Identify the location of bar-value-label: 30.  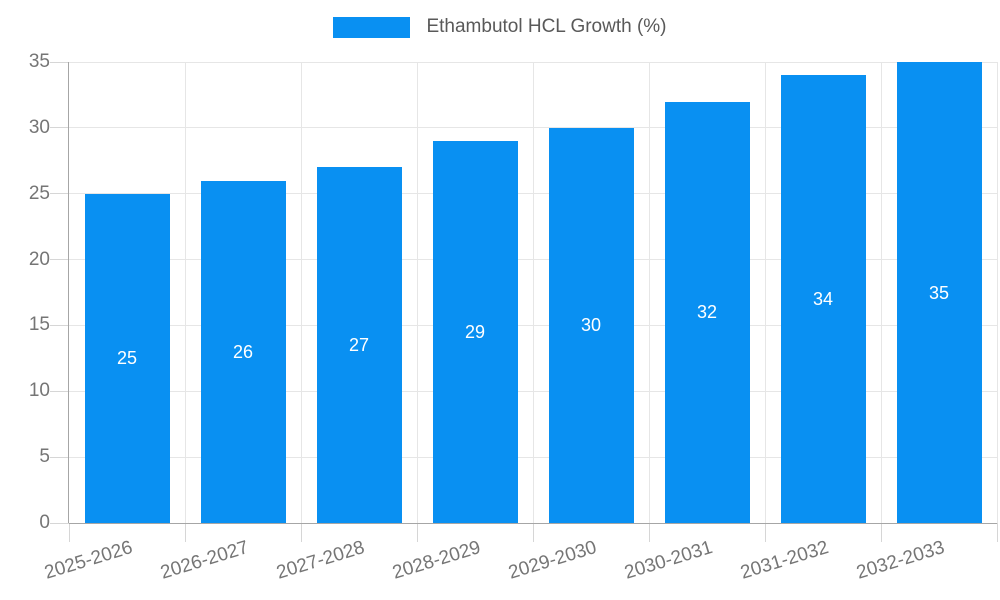
(591, 325).